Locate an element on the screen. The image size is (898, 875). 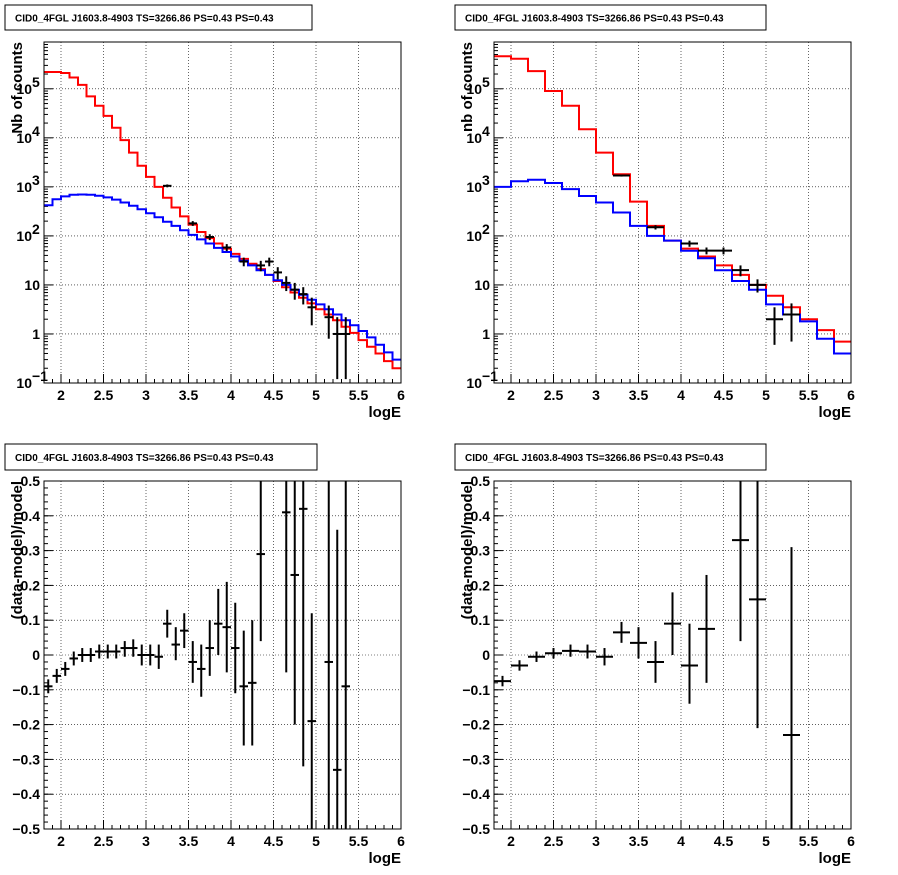
y-tick-label: −0.4 is located at coordinates (476, 794).